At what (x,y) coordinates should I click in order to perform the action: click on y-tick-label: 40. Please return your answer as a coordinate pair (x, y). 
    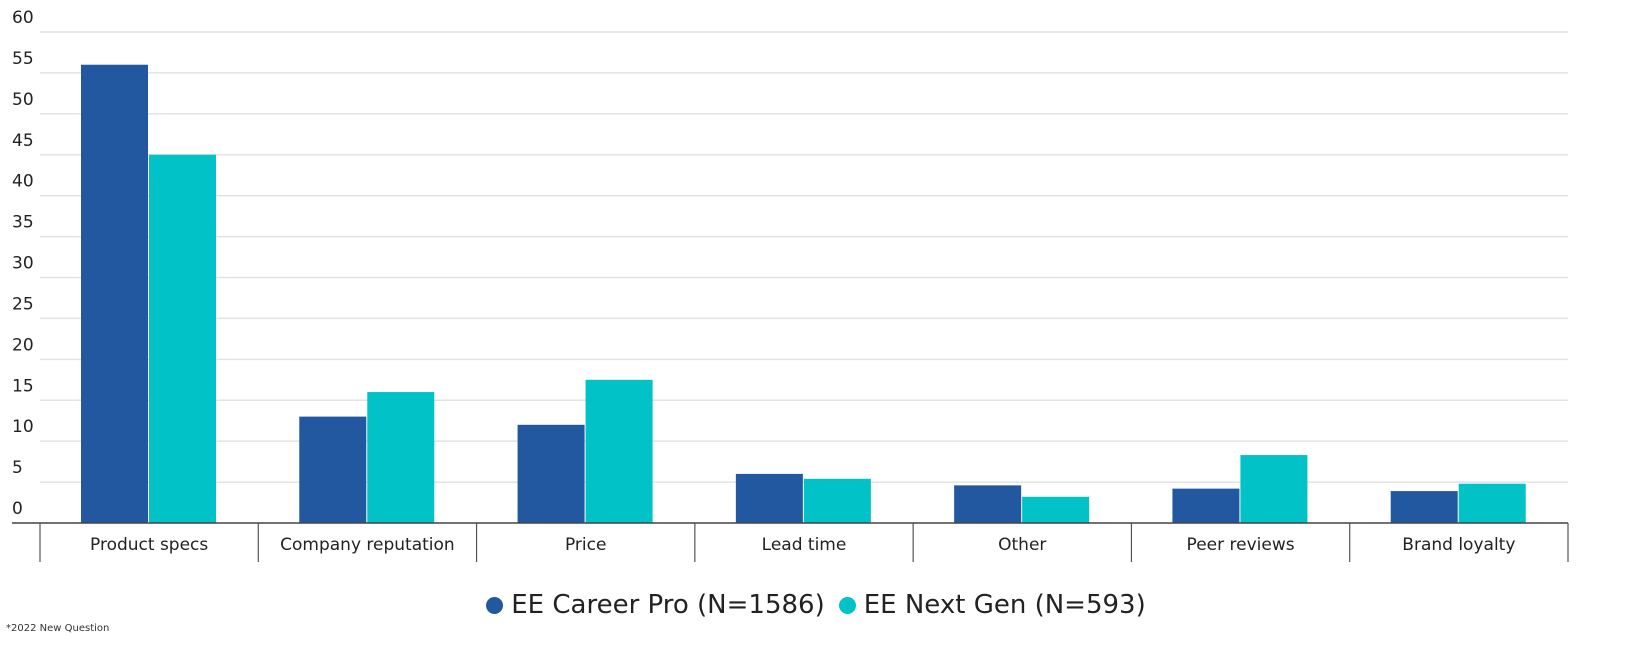
    Looking at the image, I should click on (23, 182).